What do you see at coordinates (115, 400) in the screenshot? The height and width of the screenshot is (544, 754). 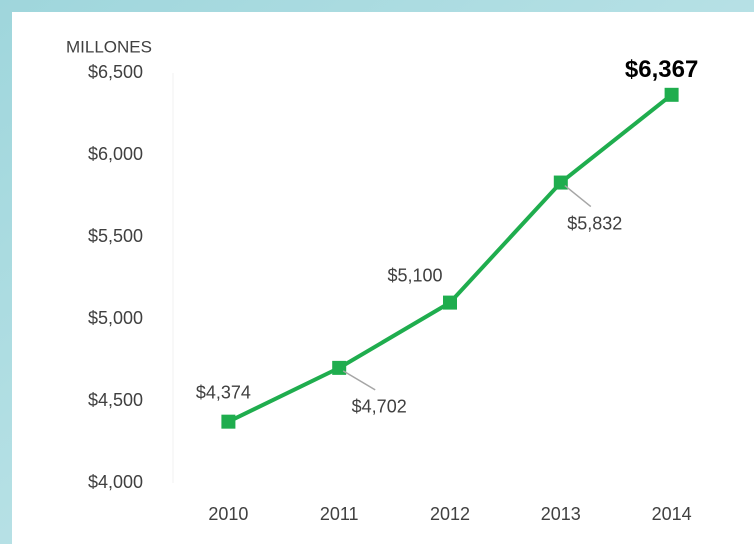 I see `y-tick-label: $4,500` at bounding box center [115, 400].